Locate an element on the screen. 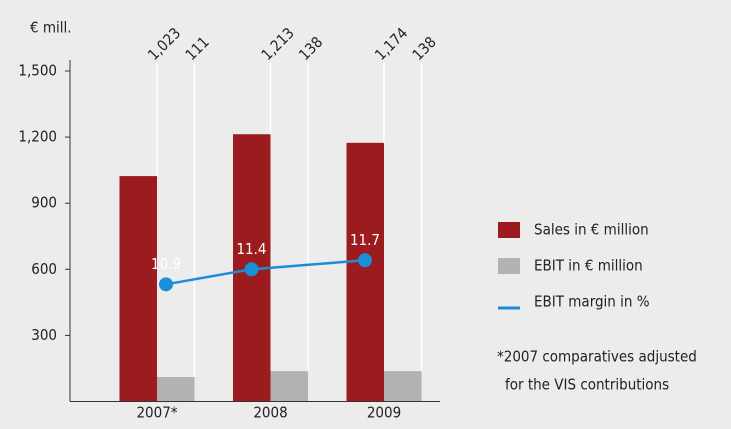 This screenshot has width=731, height=429. x-tick-label: 2007* is located at coordinates (156, 413).